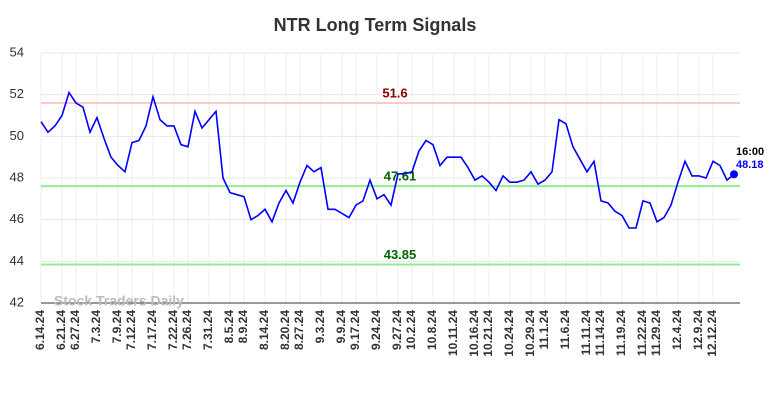  Describe the element at coordinates (474, 333) in the screenshot. I see `x-tick-label: 10.16.24` at that location.